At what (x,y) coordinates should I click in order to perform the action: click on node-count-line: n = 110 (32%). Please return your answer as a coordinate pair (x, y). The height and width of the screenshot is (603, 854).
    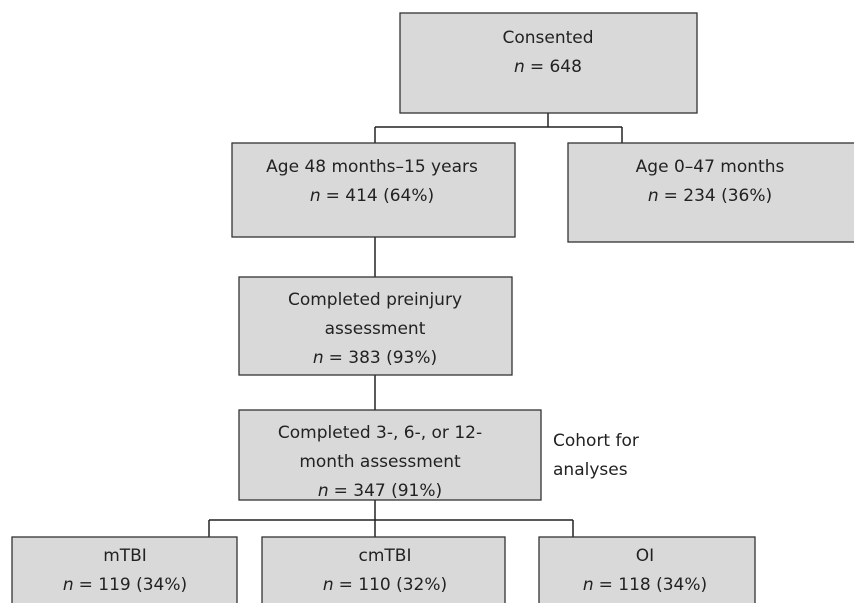
    Looking at the image, I should click on (385, 585).